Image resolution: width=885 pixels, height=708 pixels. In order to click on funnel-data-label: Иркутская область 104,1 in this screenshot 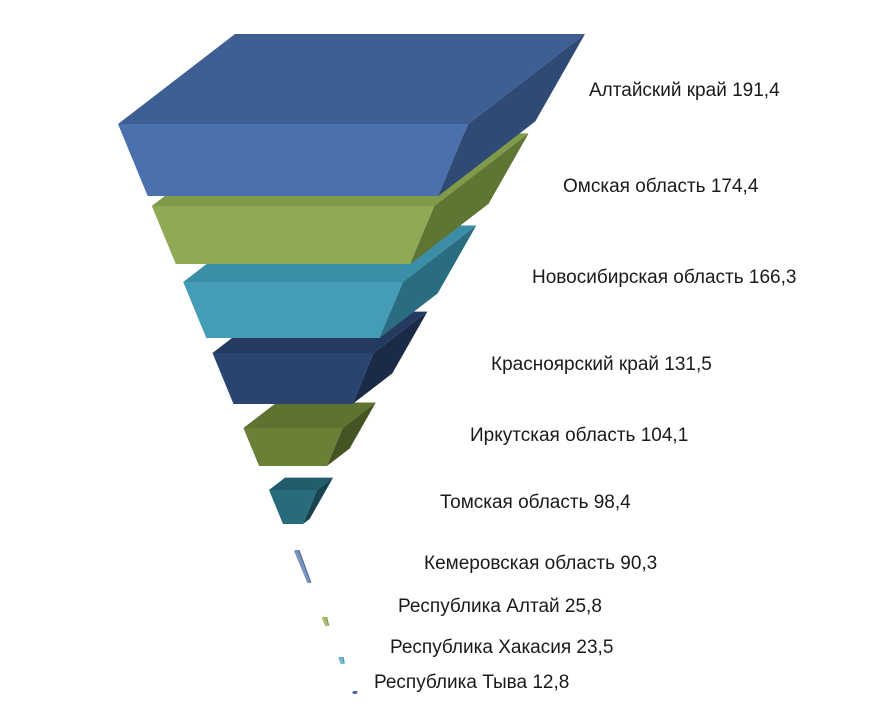, I will do `click(579, 435)`.